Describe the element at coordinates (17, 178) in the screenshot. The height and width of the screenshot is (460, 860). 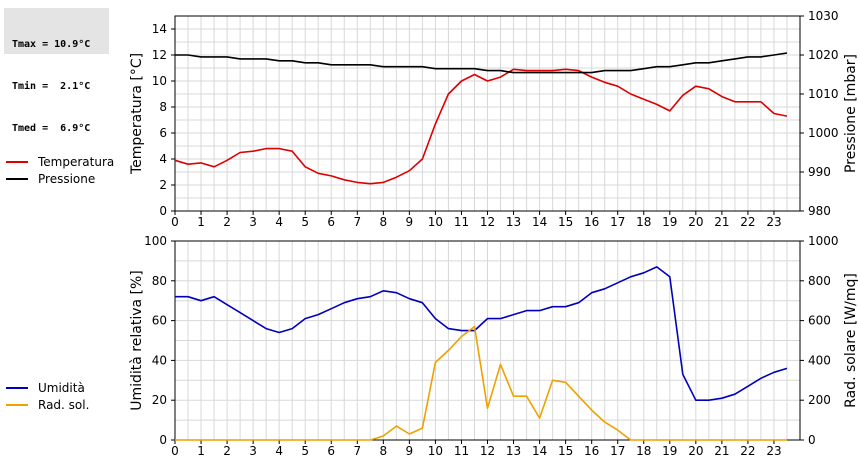
I see `legend-swatch-pressione` at that location.